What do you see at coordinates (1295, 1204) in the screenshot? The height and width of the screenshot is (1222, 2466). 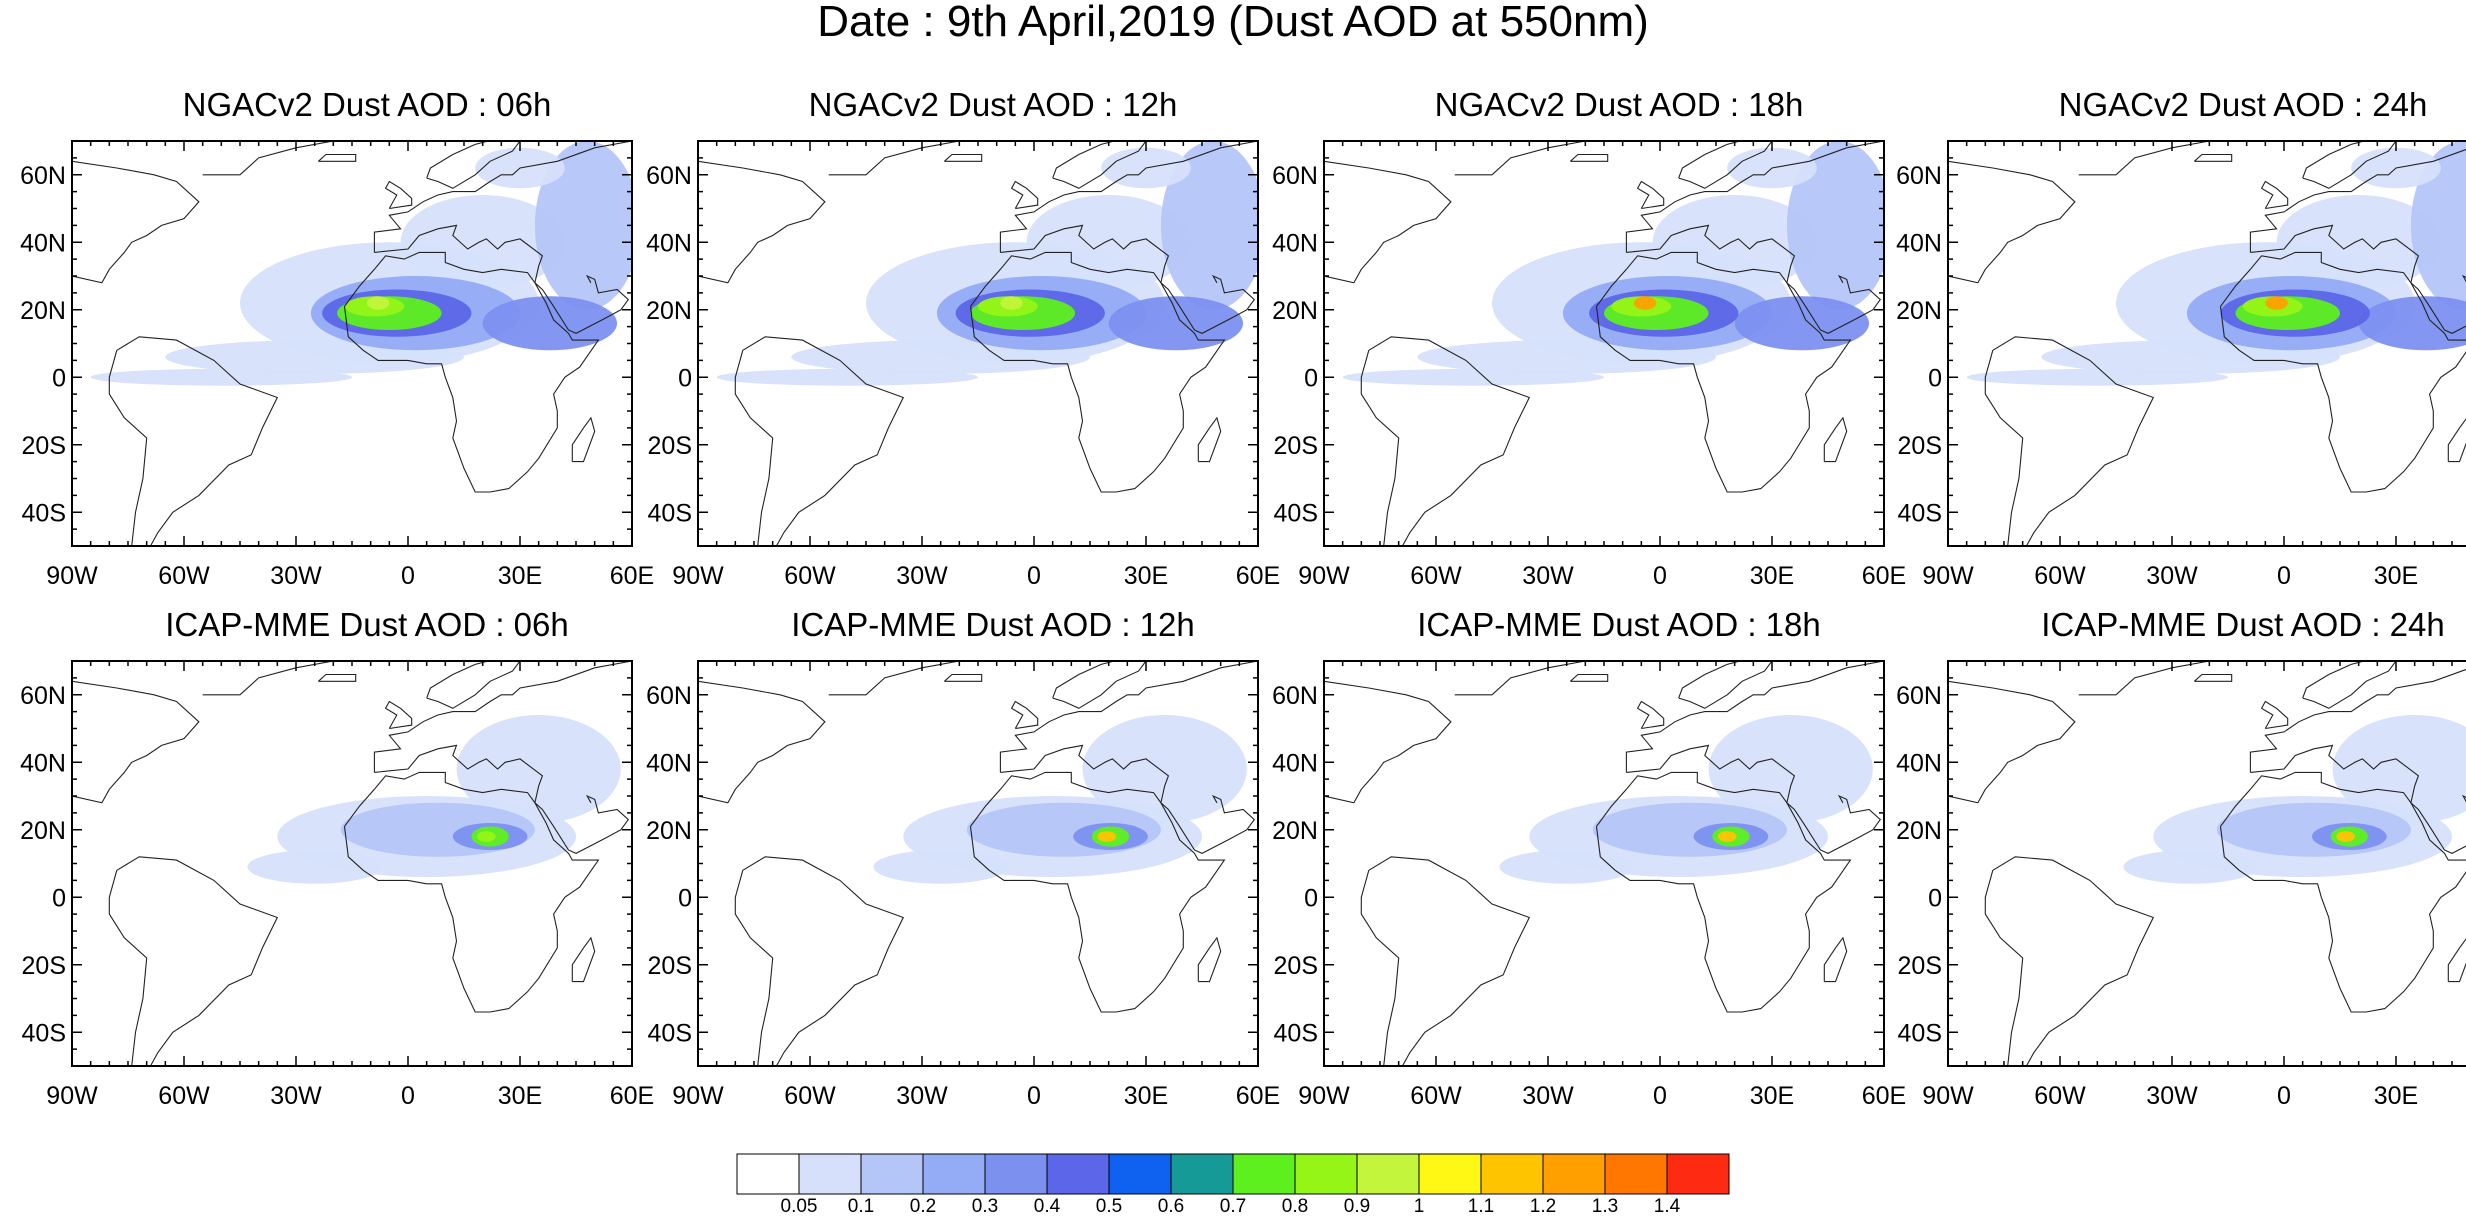 I see `colorbar-label: 0.8` at bounding box center [1295, 1204].